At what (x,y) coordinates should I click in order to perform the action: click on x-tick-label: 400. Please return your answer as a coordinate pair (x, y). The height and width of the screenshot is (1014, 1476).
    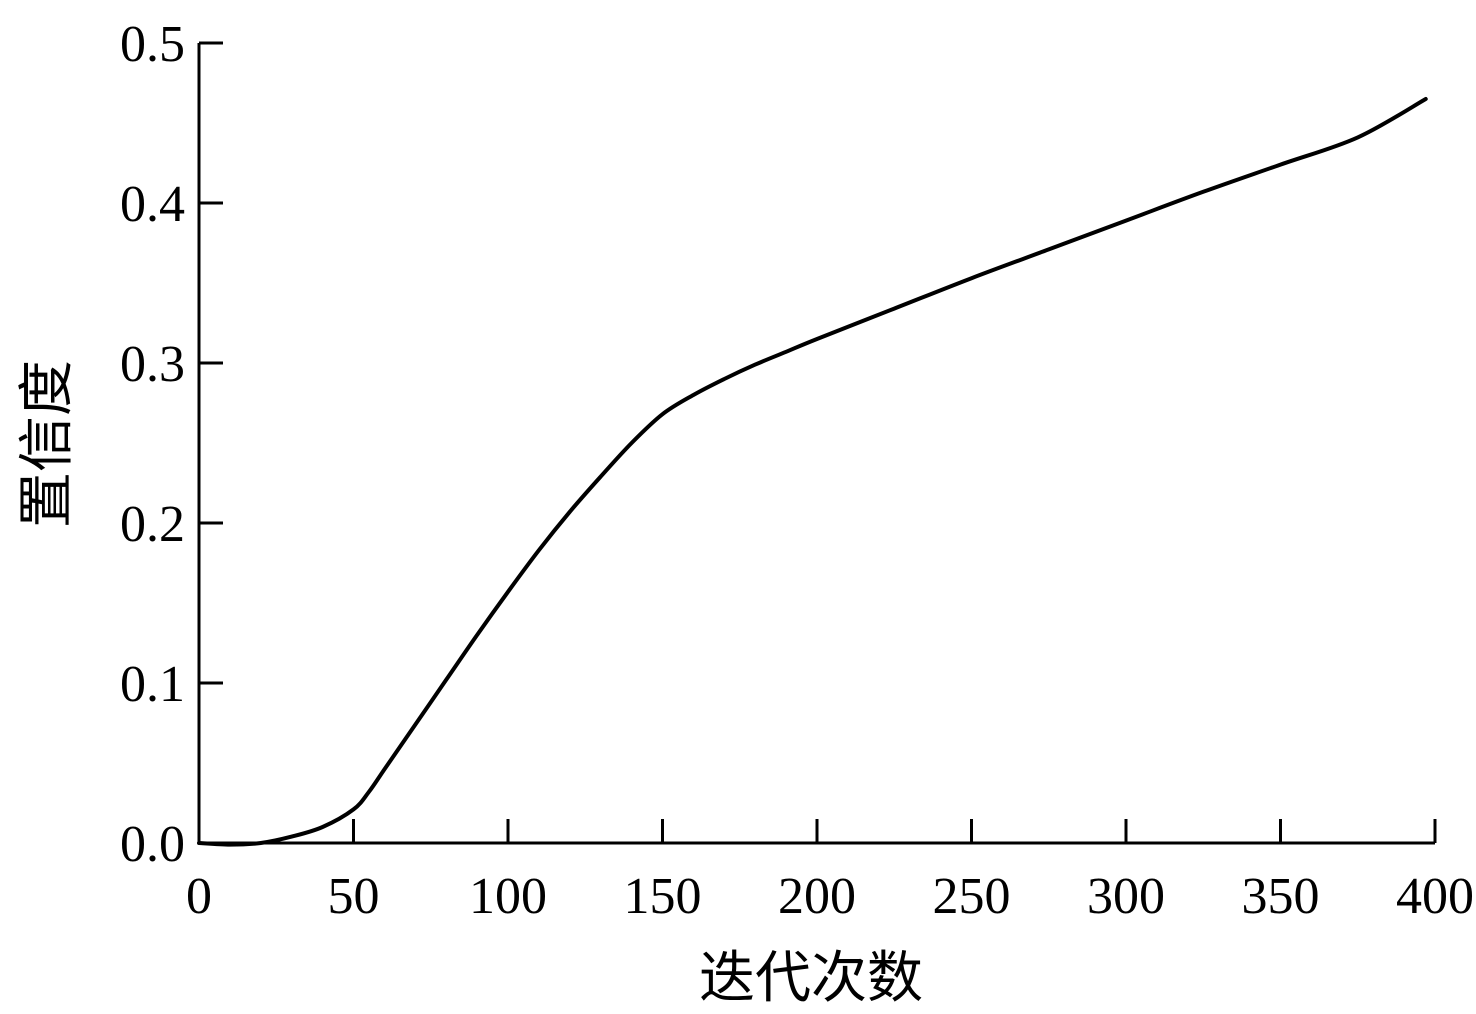
    Looking at the image, I should click on (1435, 896).